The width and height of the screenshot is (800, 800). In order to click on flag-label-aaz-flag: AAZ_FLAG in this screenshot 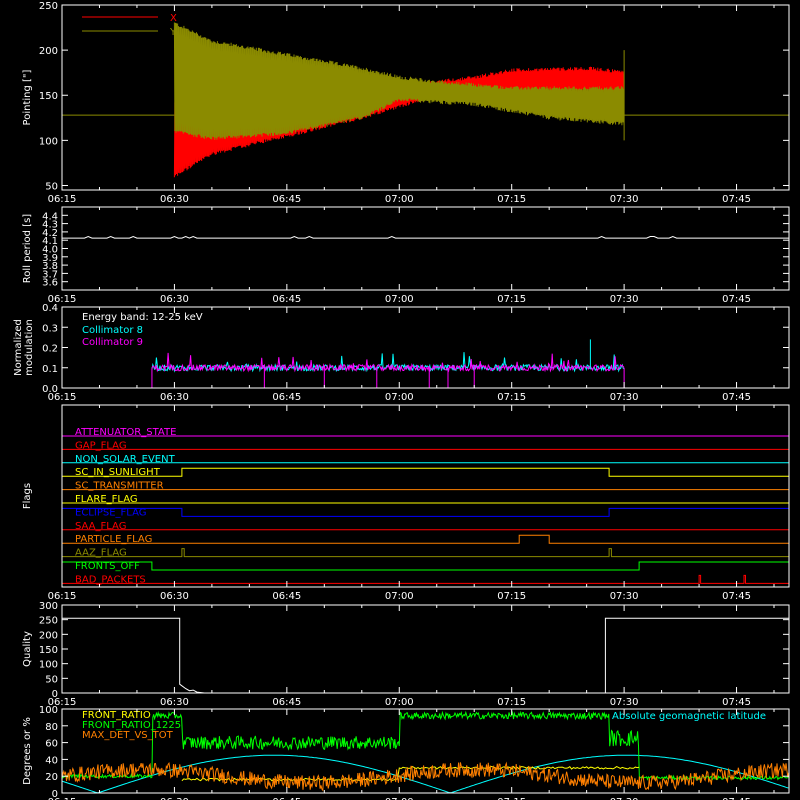, I will do `click(101, 553)`.